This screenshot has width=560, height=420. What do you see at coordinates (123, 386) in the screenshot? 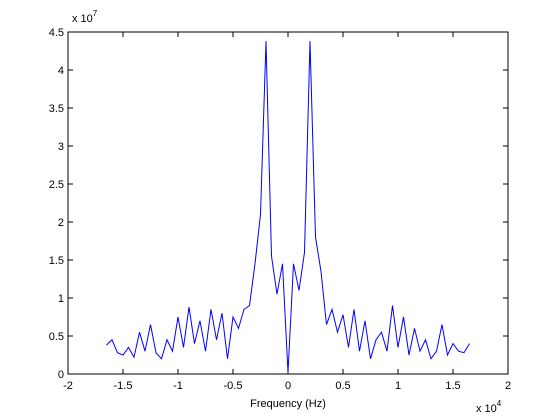
I see `x-tick-label: -1.5` at bounding box center [123, 386].